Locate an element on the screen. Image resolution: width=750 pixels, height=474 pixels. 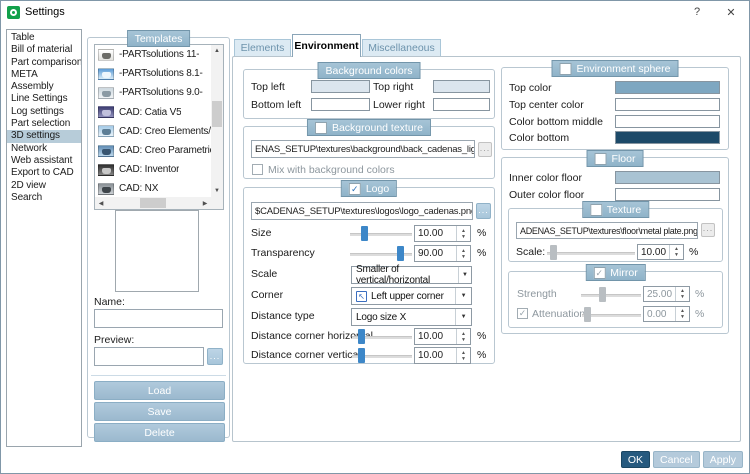
environment-sphere-header: Environment sphere is located at coordinates (615, 68).